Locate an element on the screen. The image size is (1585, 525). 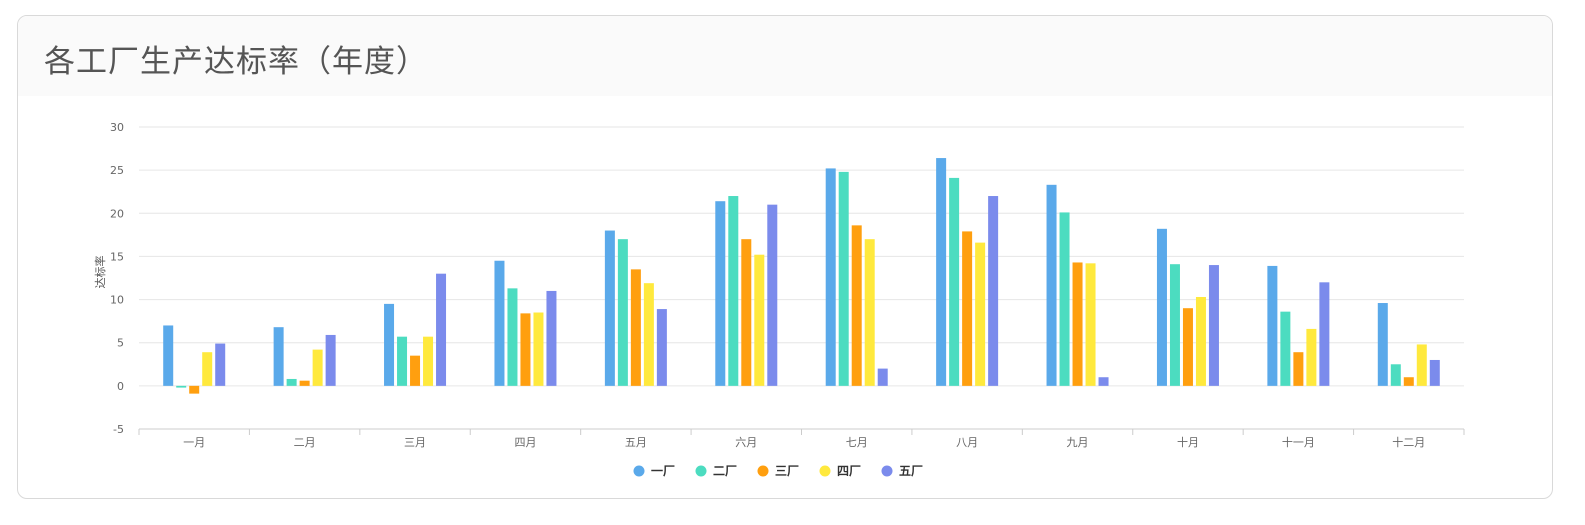
bar-一厂-十月 is located at coordinates (1161, 307).